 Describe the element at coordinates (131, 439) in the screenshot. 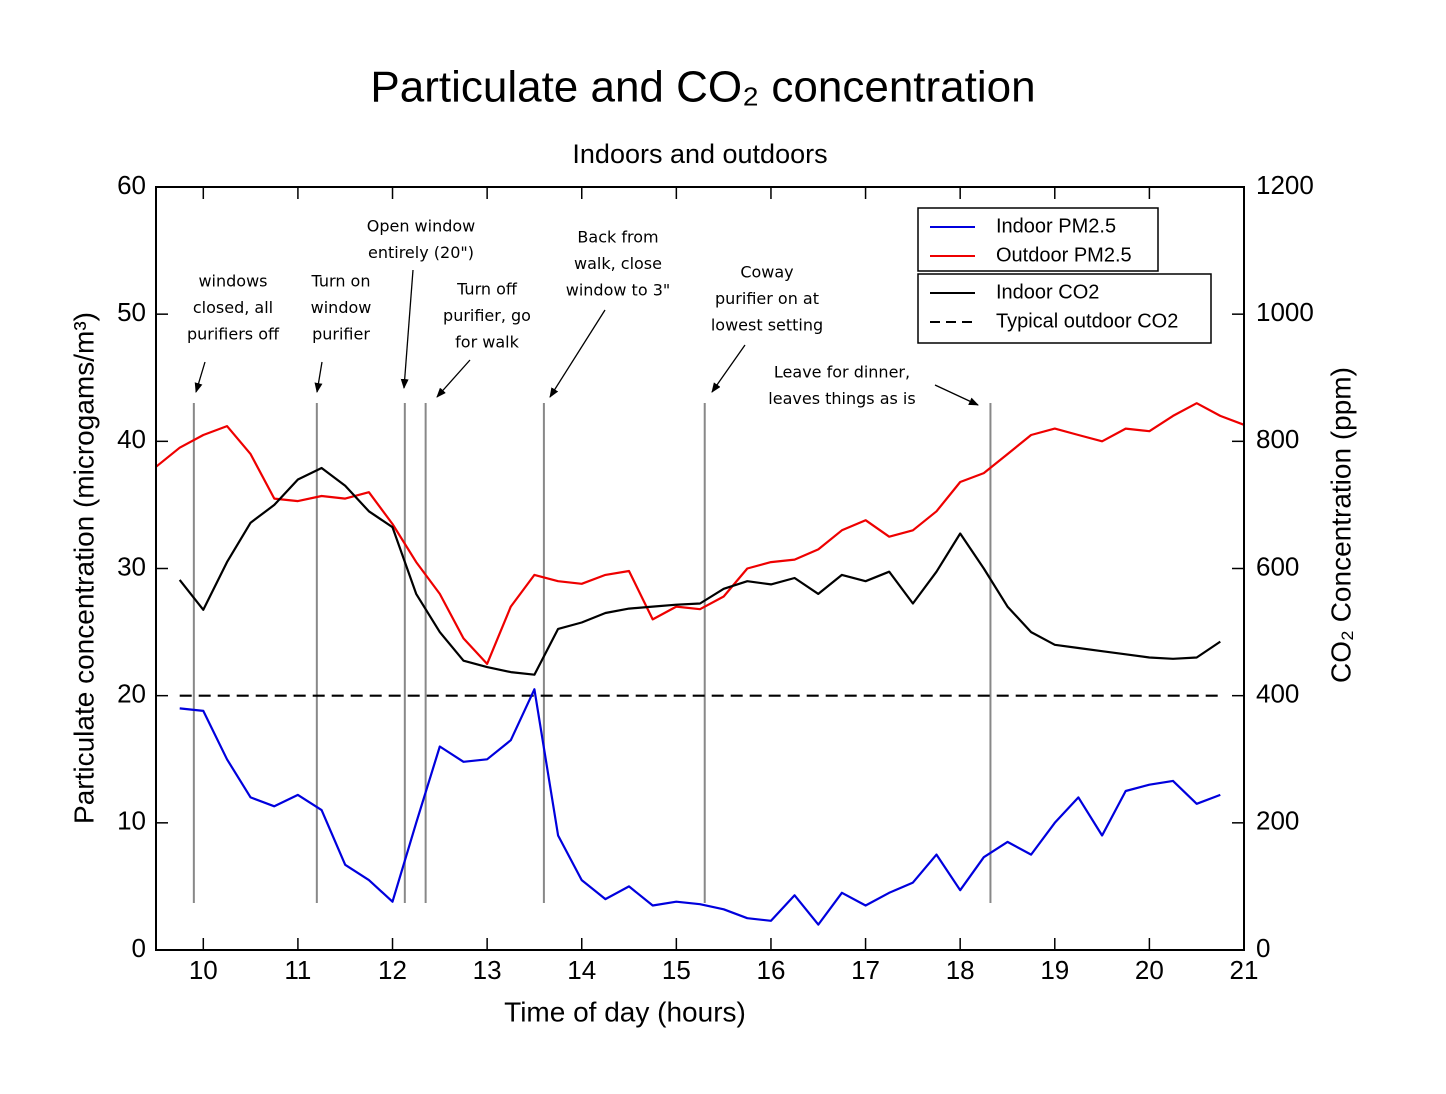

I see `y-tick-label: 40` at that location.